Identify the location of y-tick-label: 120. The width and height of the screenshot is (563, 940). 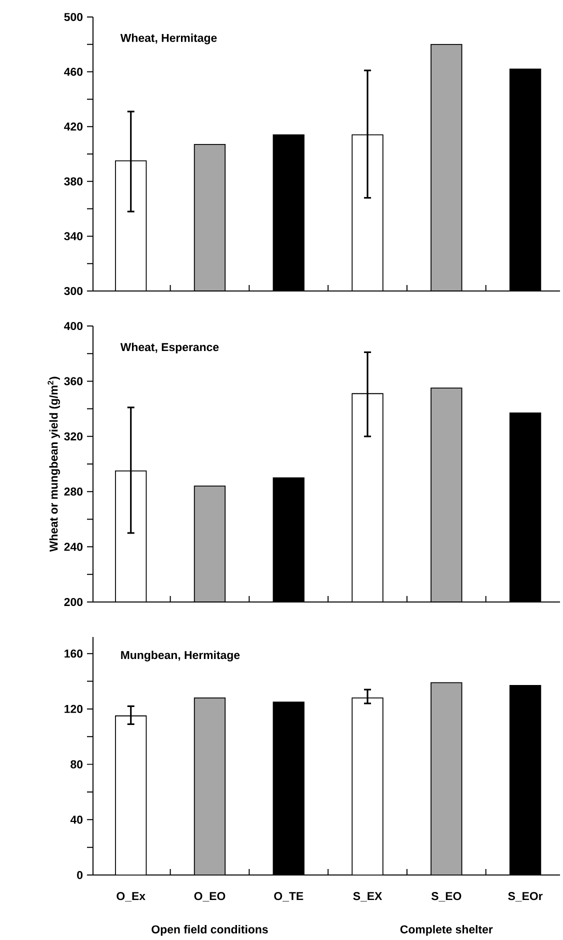
(73, 709).